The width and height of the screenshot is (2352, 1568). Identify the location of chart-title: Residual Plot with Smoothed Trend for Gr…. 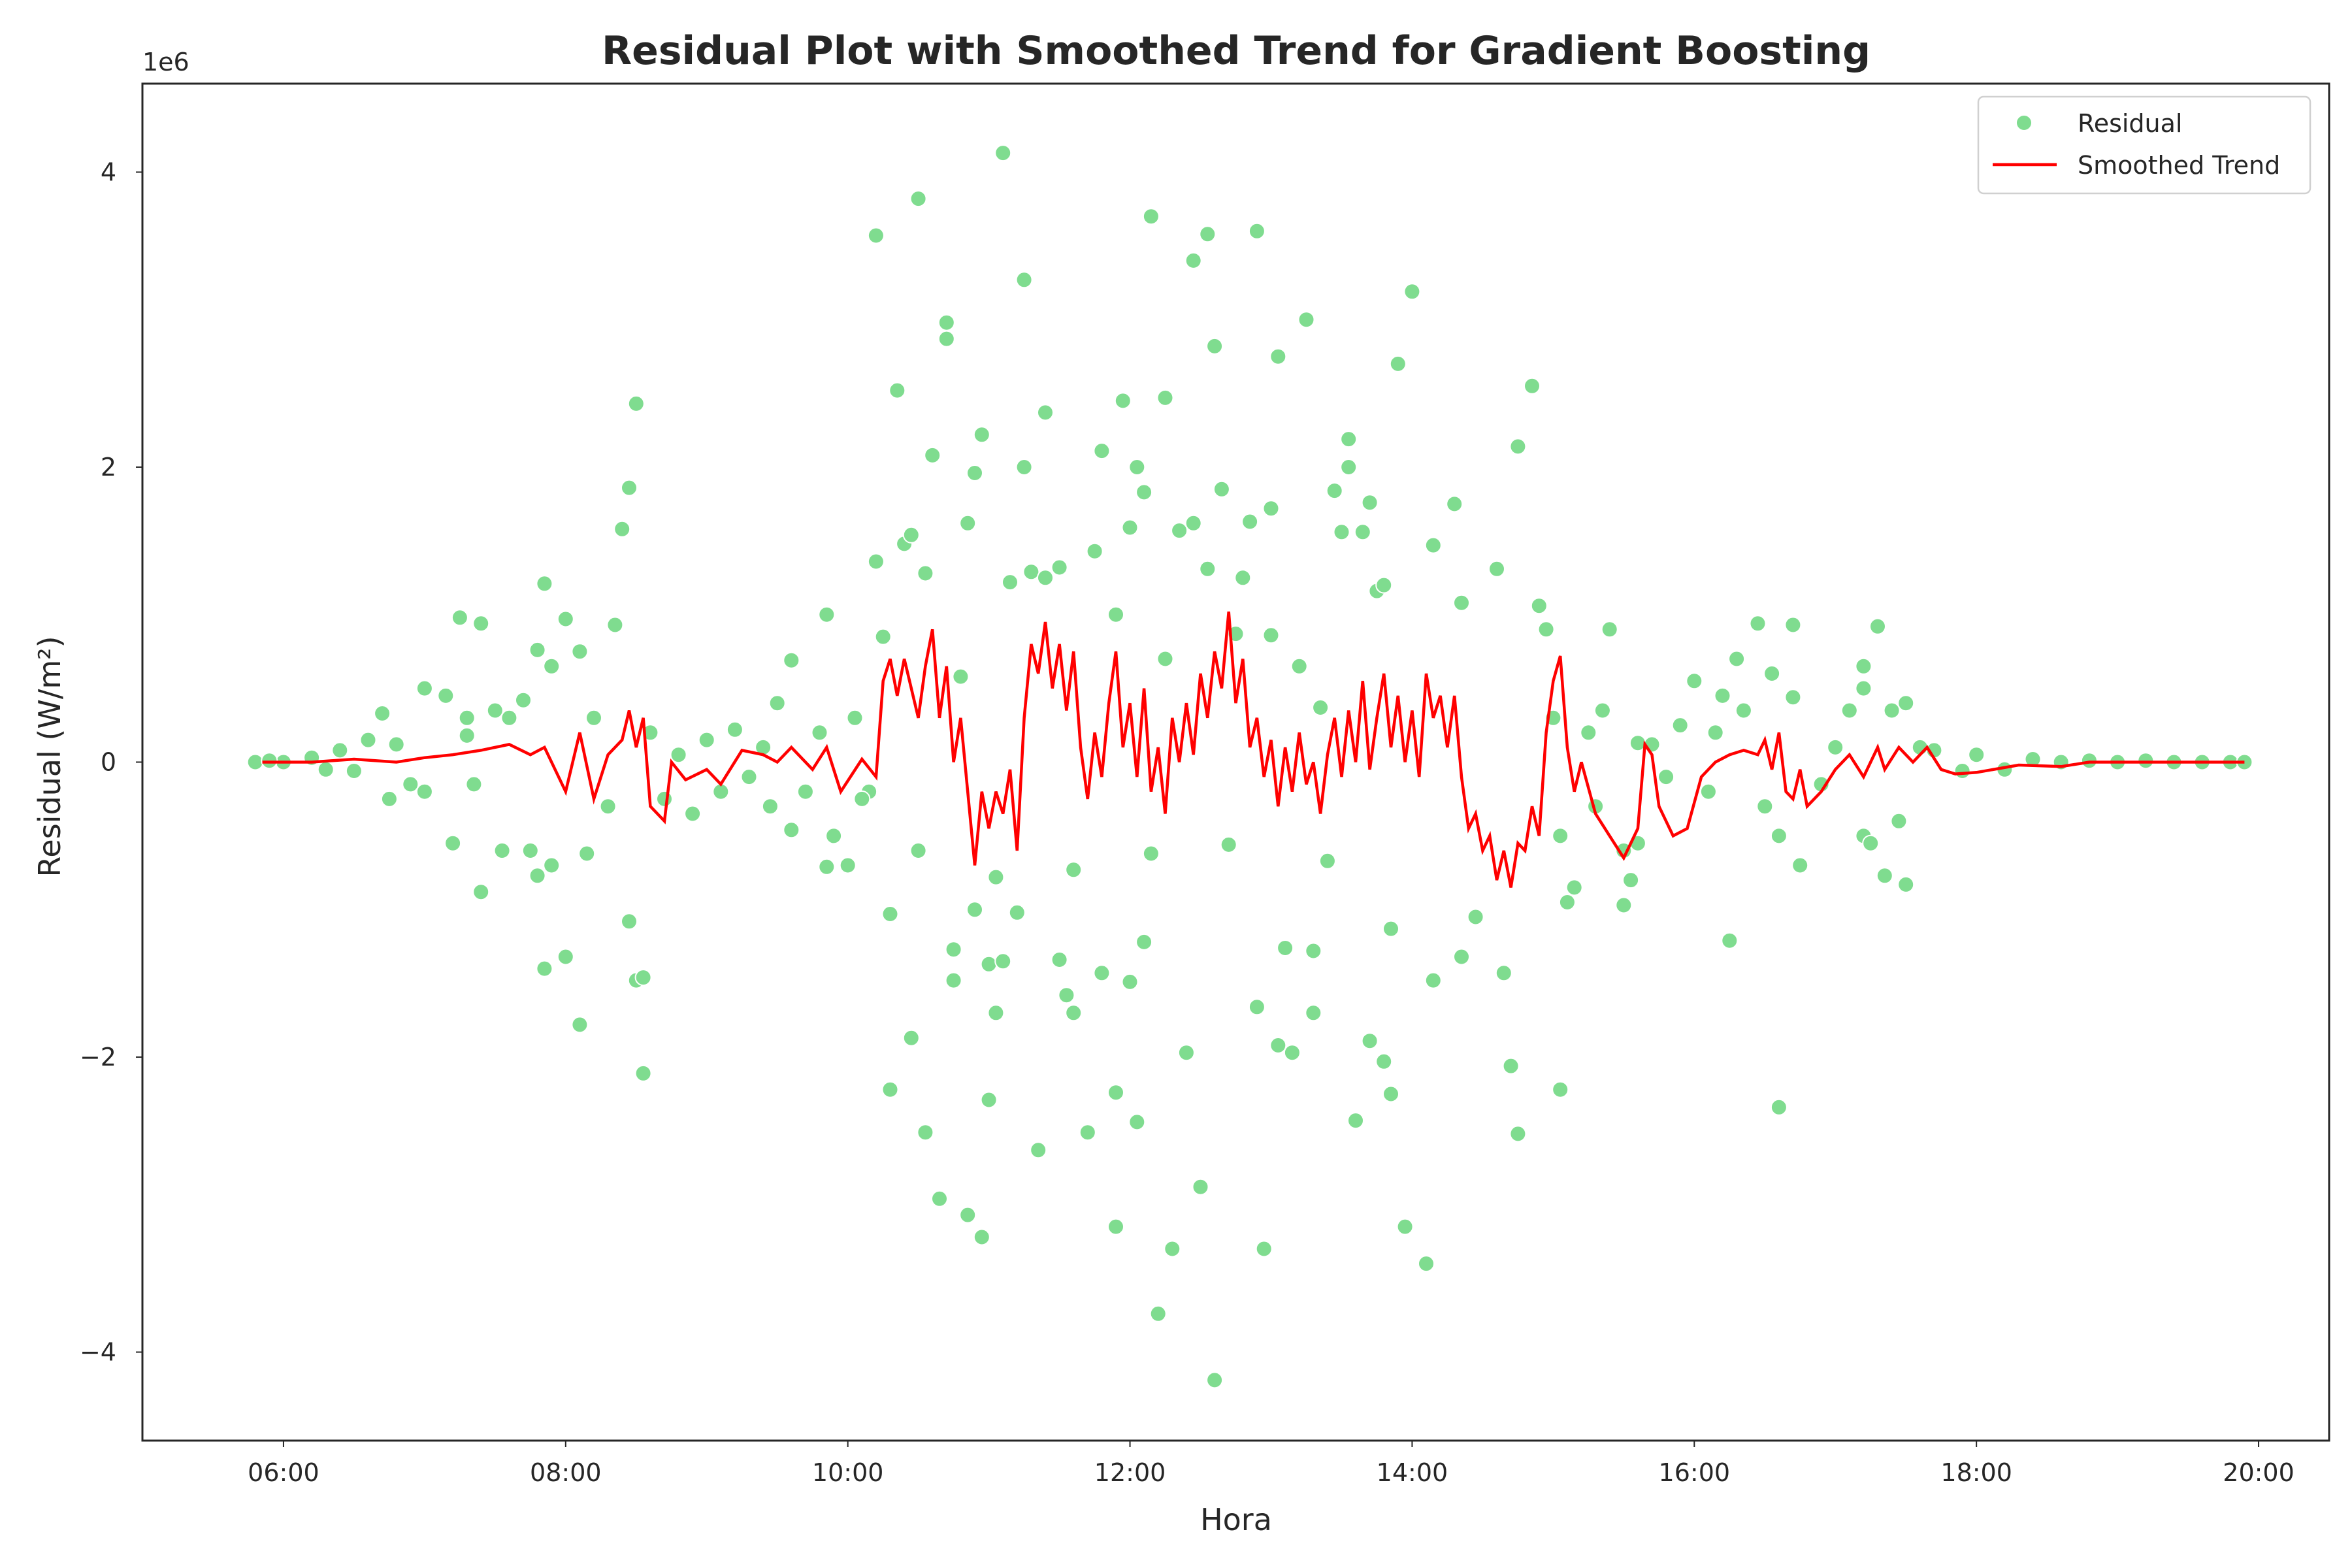
(1236, 51).